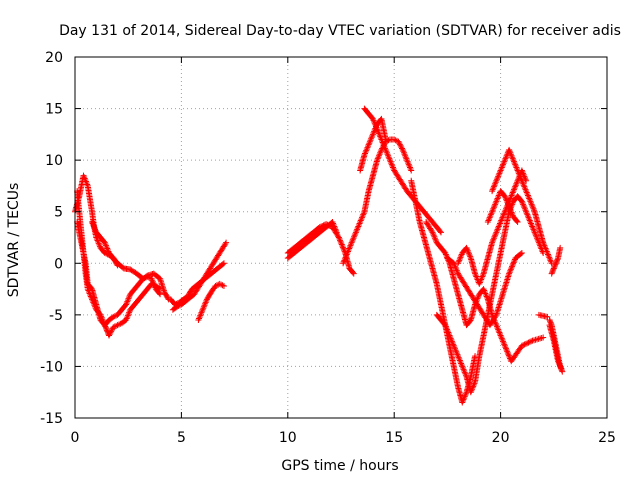 The width and height of the screenshot is (640, 480). I want to click on y-tick-label-3: 0, so click(58, 264).